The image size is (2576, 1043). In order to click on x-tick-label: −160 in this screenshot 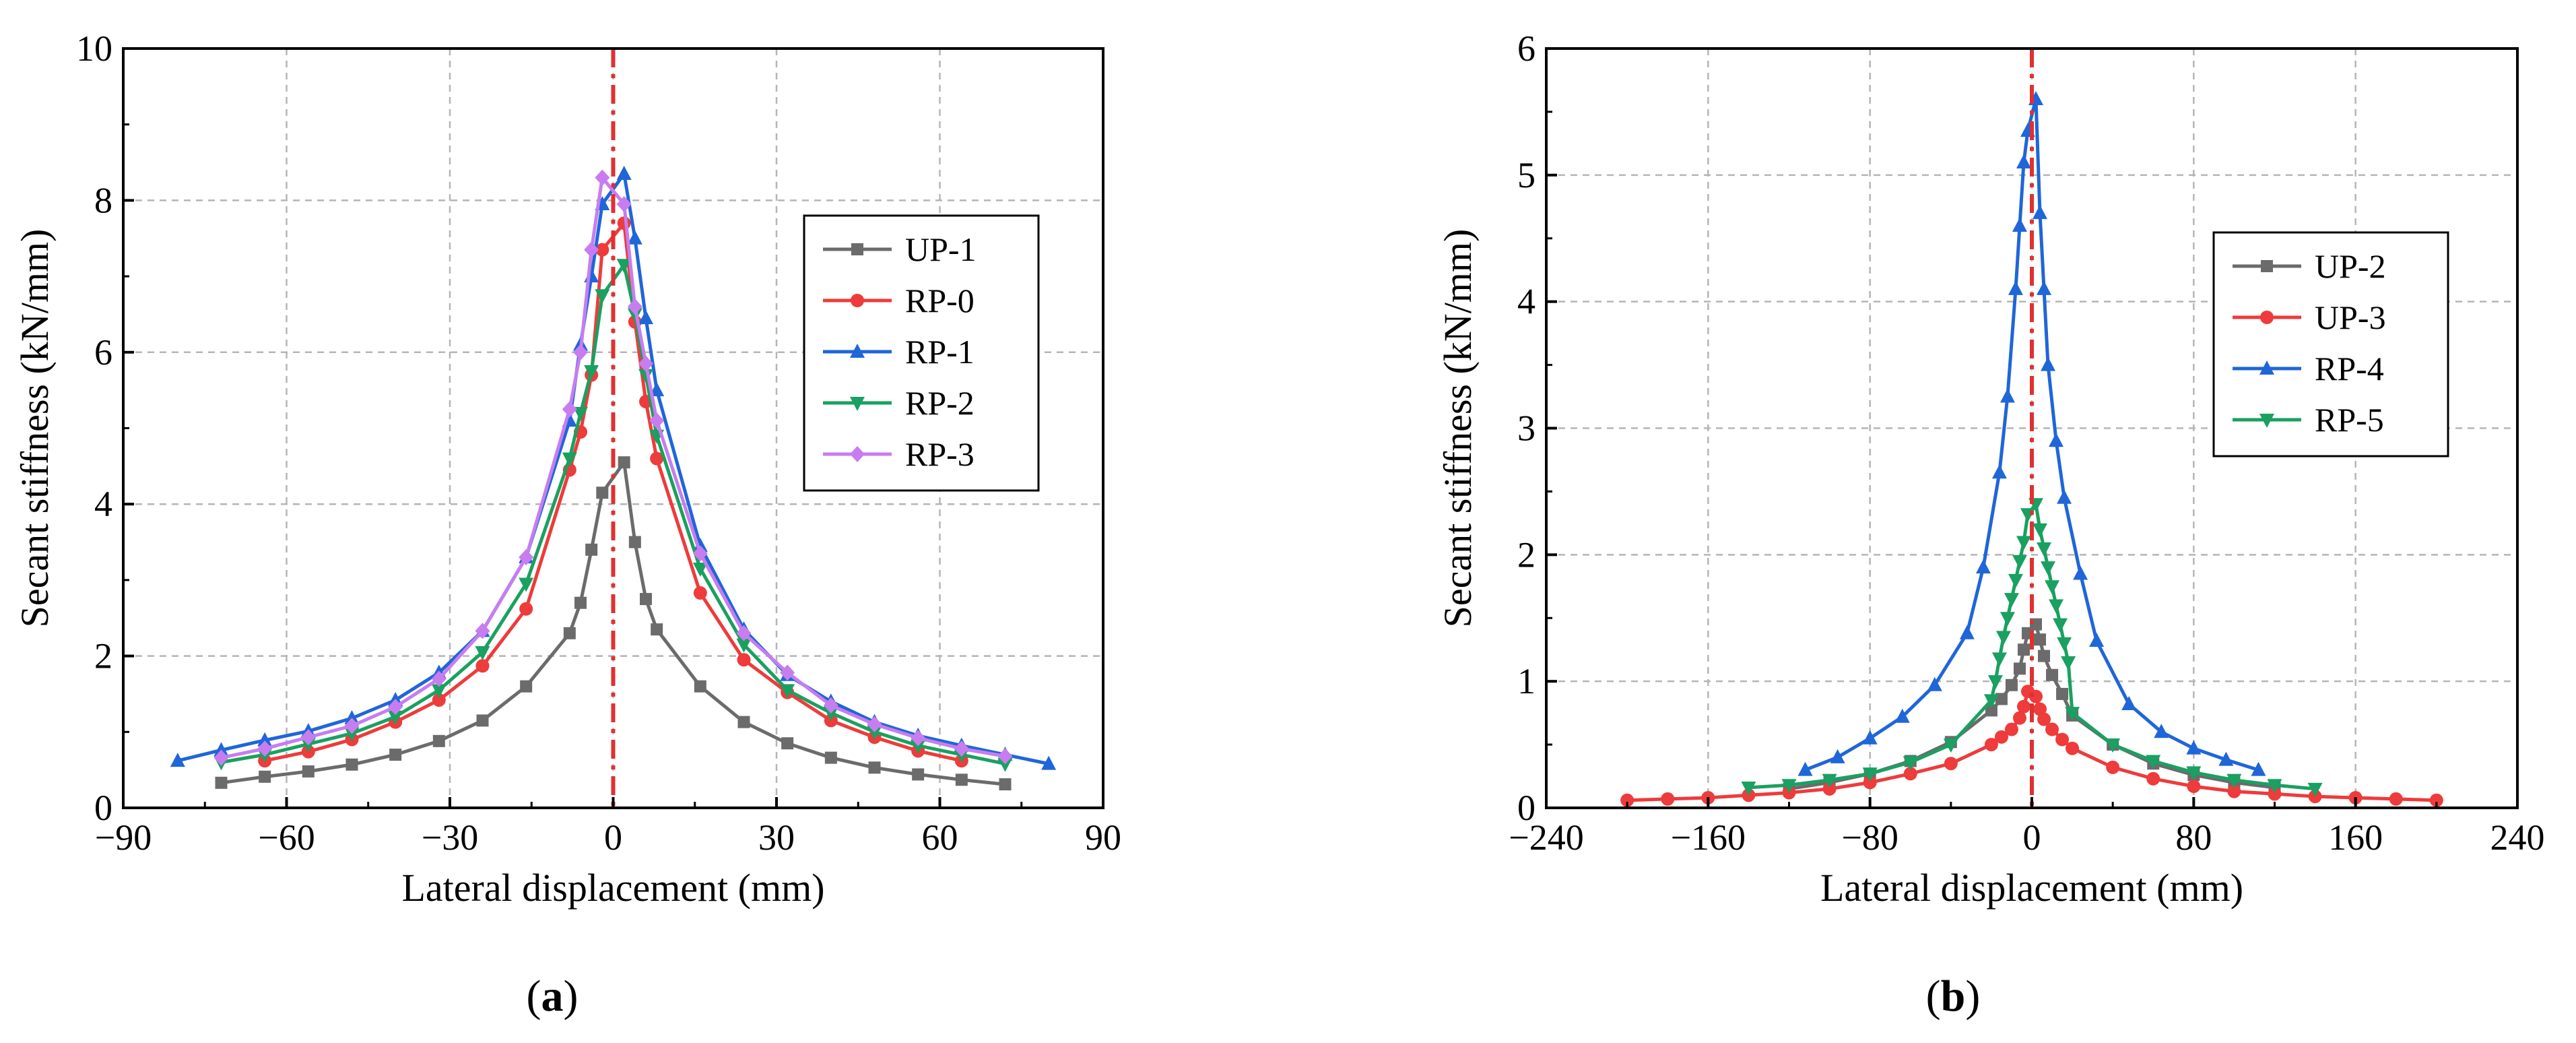, I will do `click(1708, 837)`.